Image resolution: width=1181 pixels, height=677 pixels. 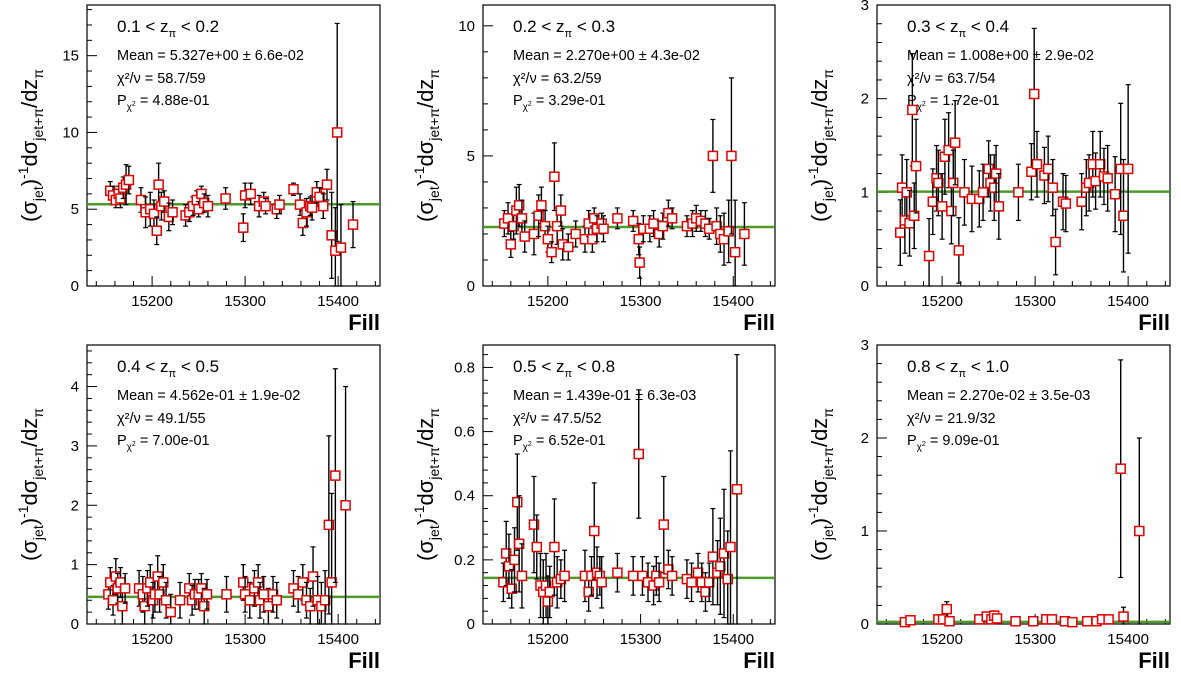 What do you see at coordinates (75, 387) in the screenshot?
I see `y-tick-label: 4` at bounding box center [75, 387].